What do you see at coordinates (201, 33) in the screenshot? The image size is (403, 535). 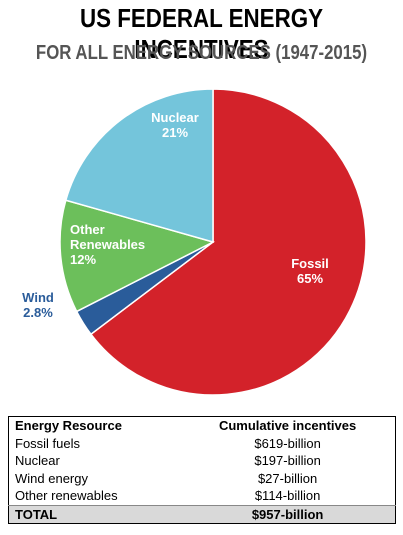 I see `chart-title: US FEDERAL ENERGY INCENTIVES` at bounding box center [201, 33].